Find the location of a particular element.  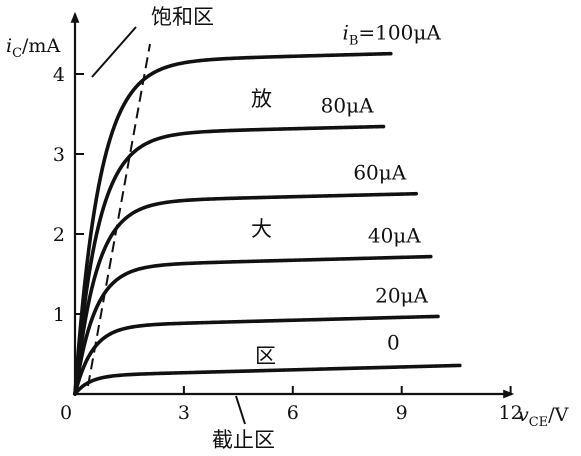

curve-label-0: 0 is located at coordinates (393, 342).